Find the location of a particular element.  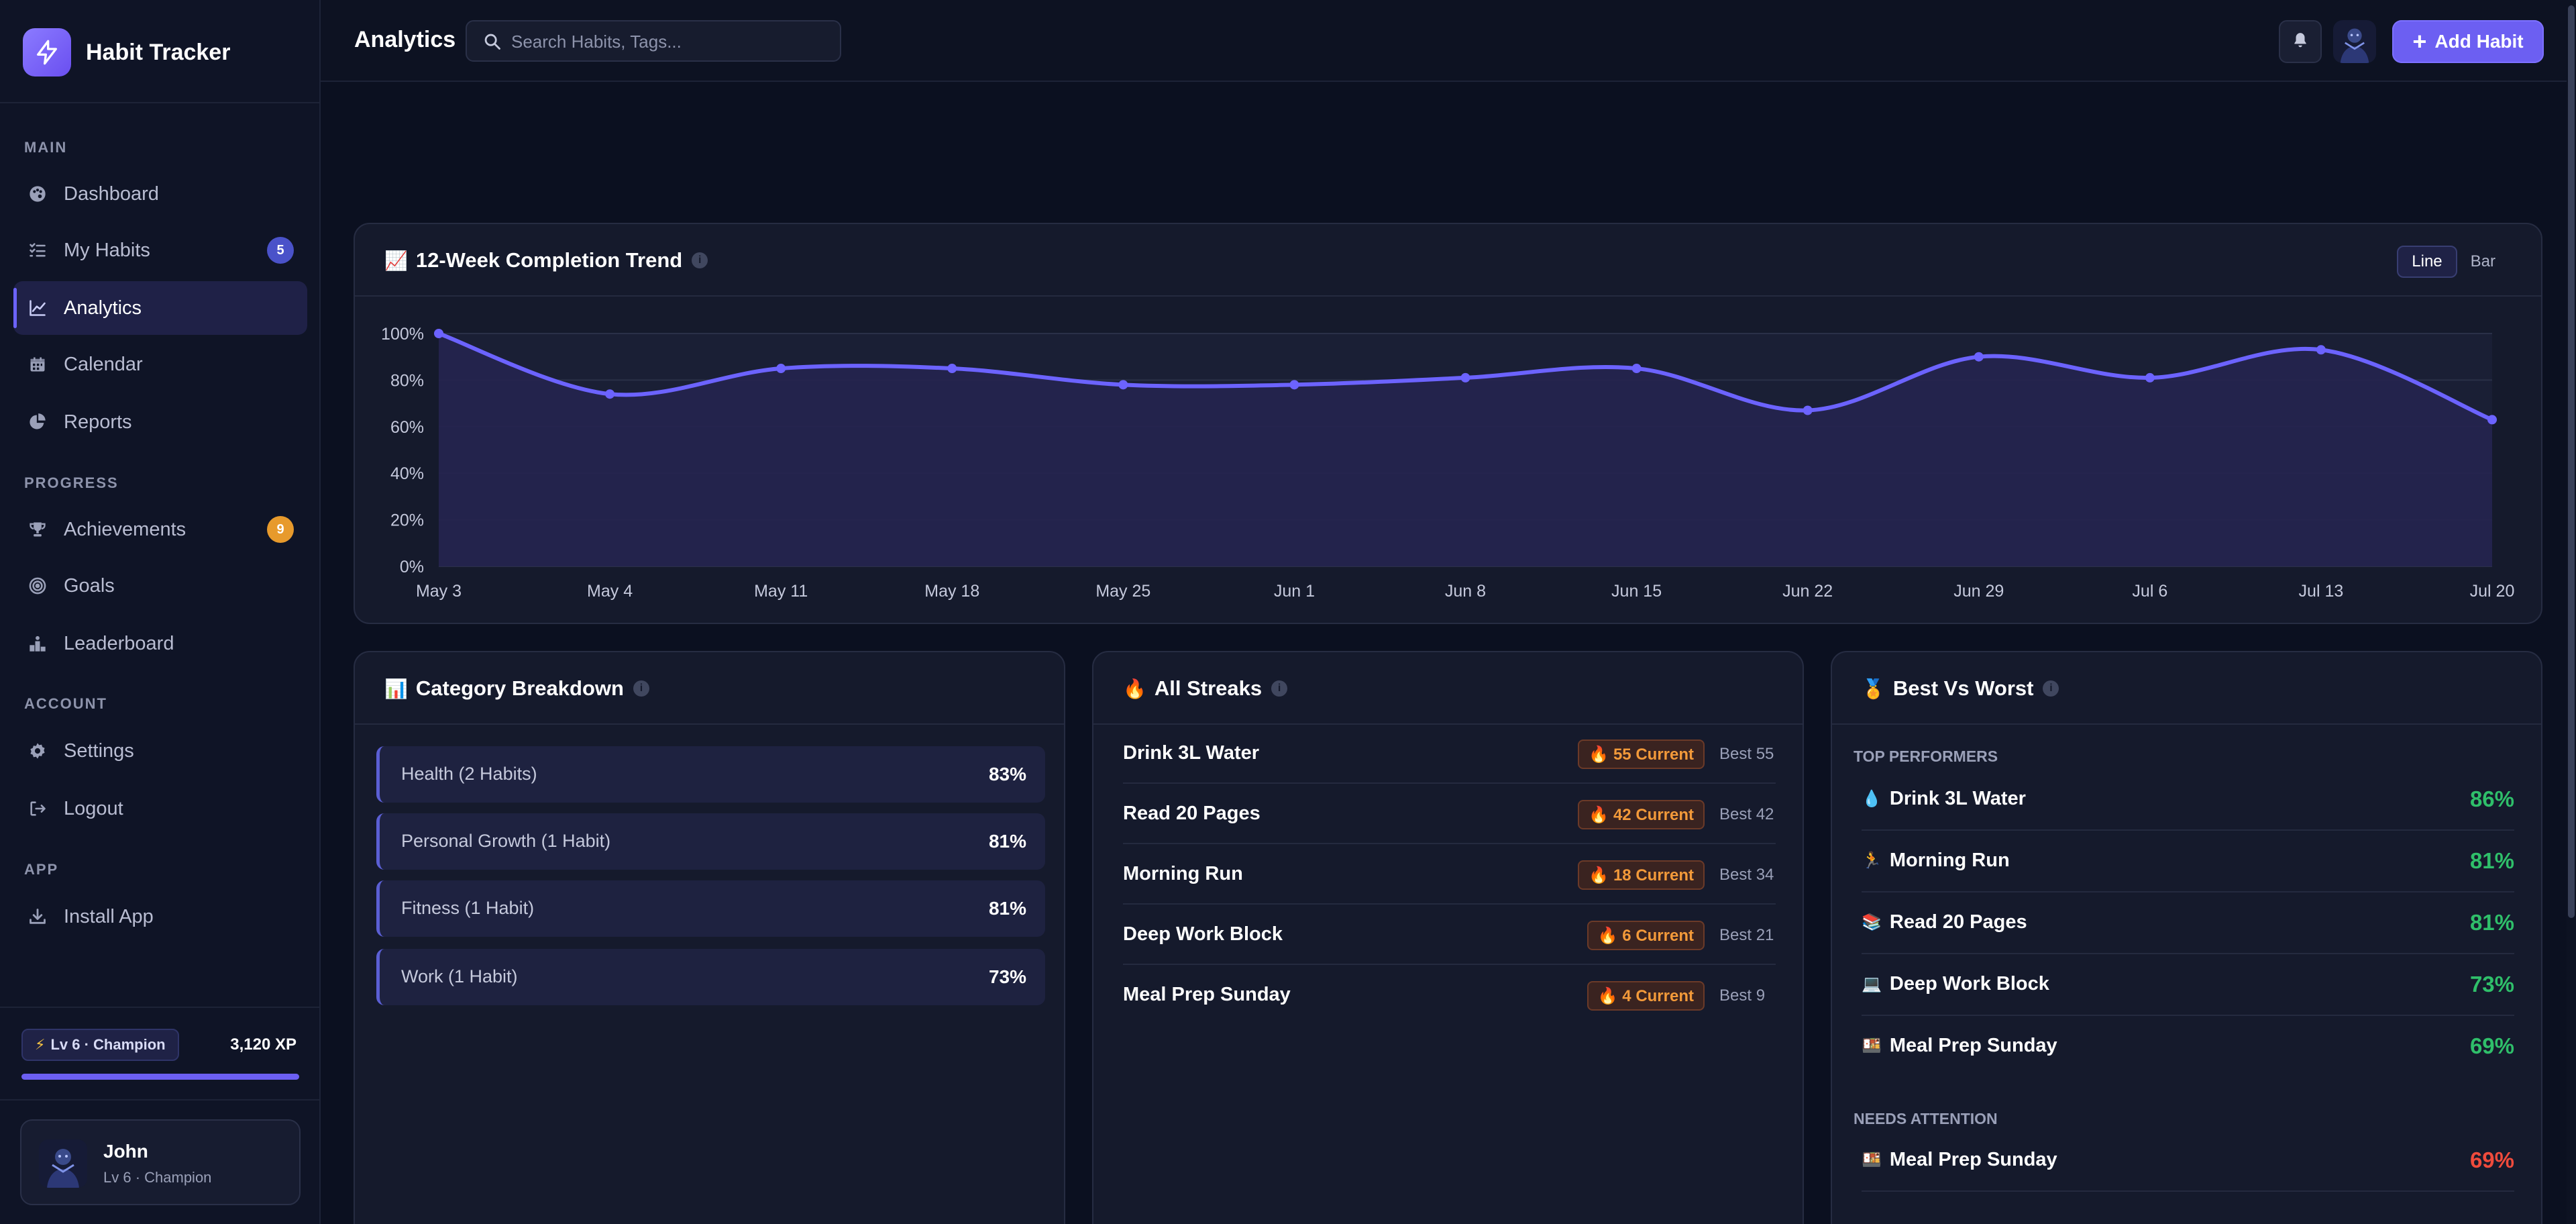

habit-label: Morning Run is located at coordinates (1949, 860).